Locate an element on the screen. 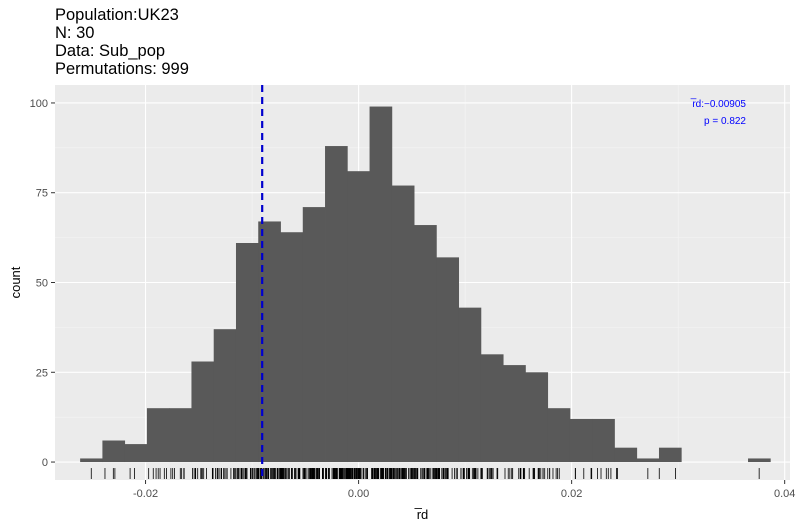 The width and height of the screenshot is (800, 531). title-data: Data: Sub_pop is located at coordinates (110, 51).